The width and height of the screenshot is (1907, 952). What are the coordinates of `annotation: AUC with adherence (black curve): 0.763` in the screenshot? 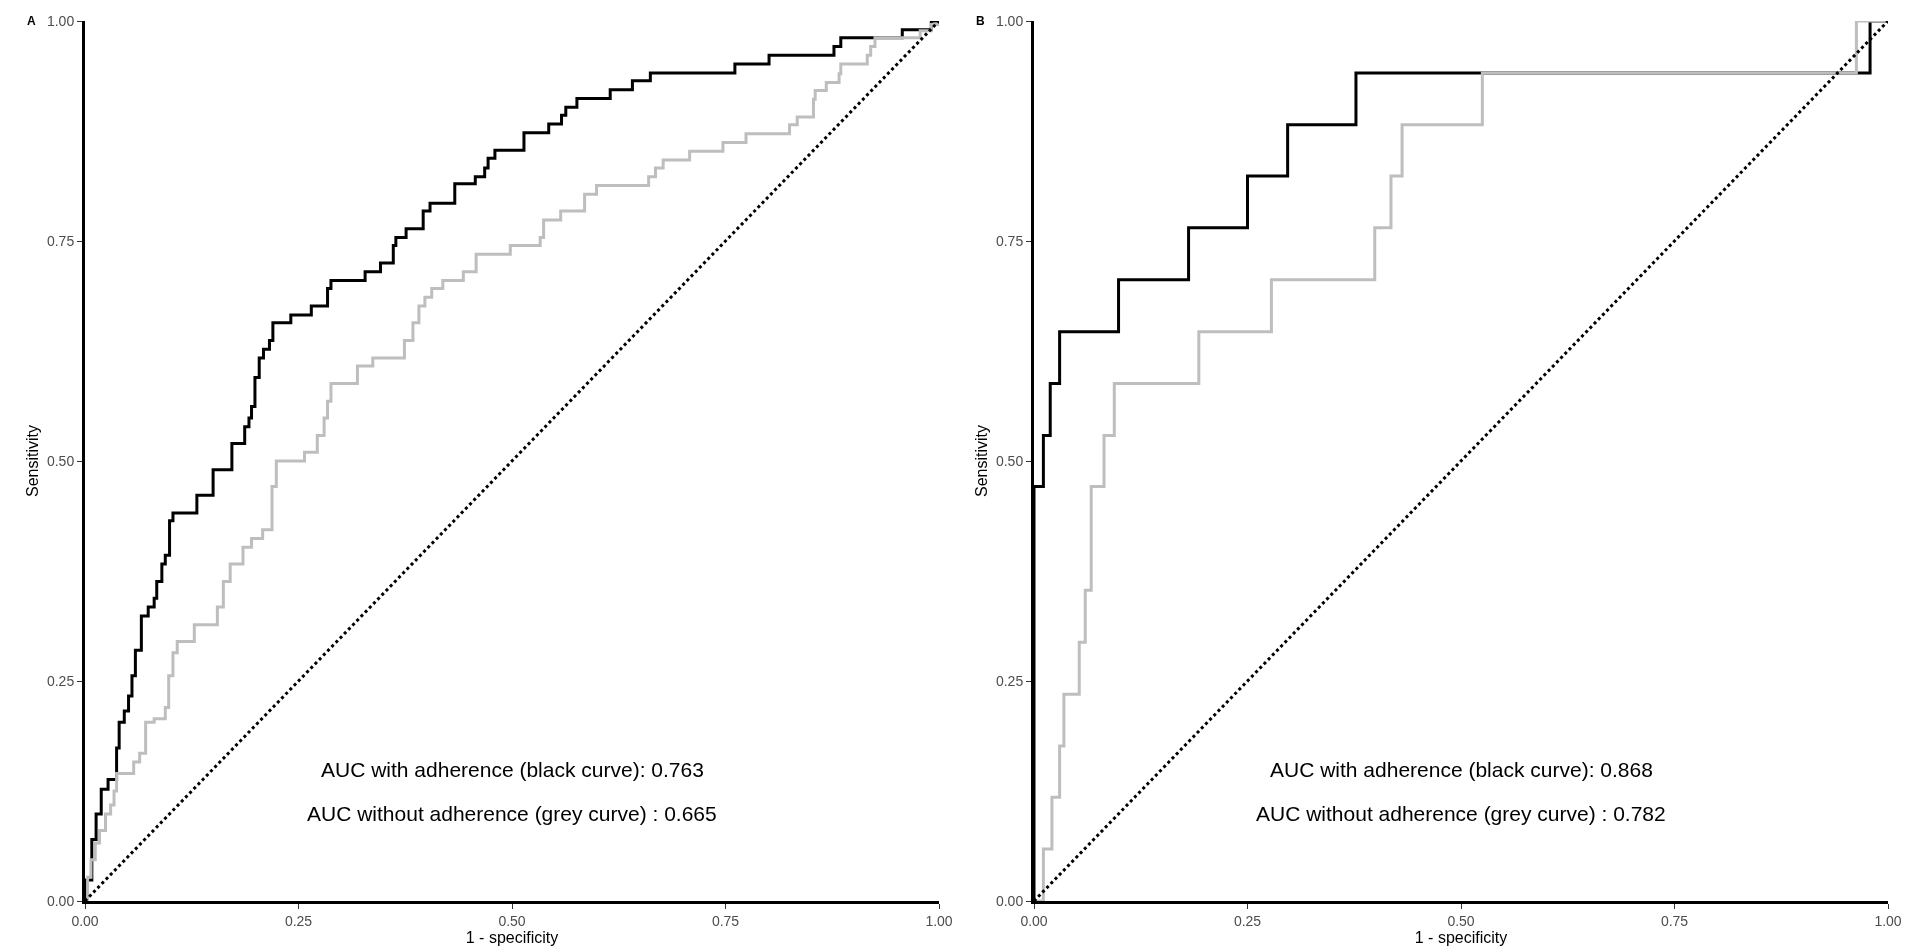 It's located at (512, 769).